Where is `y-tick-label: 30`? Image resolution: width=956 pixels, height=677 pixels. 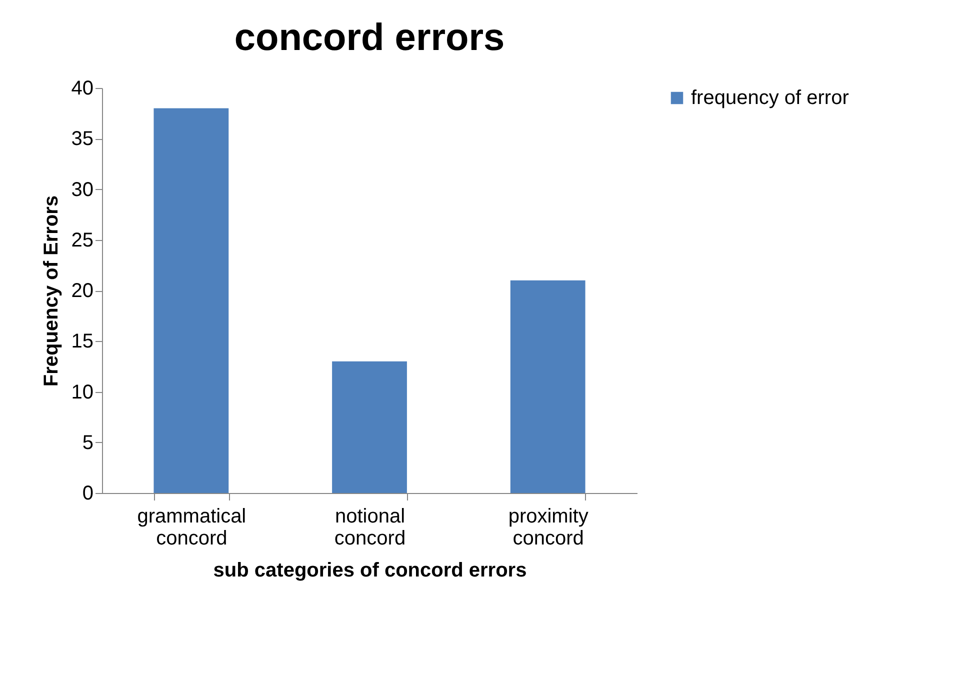 y-tick-label: 30 is located at coordinates (82, 189).